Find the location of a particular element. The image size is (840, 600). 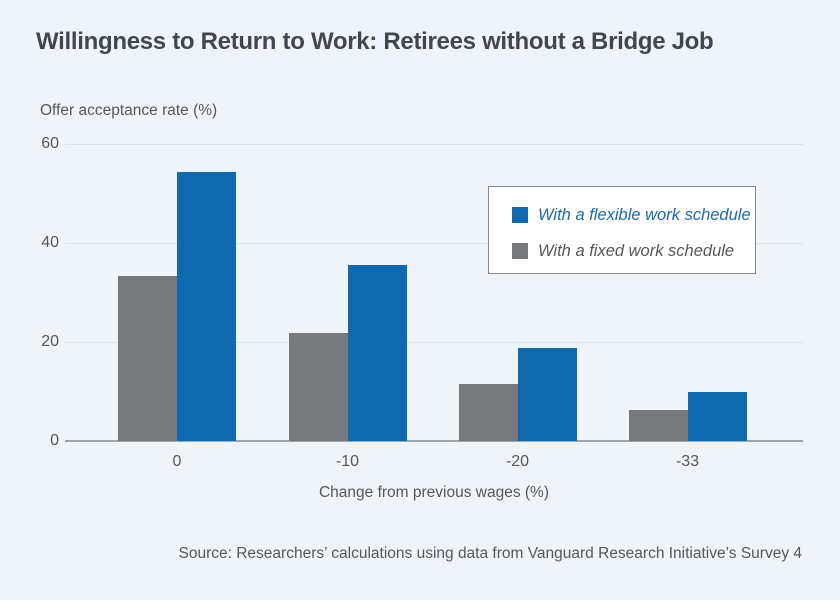

bar-flexible--10 is located at coordinates (377, 352).